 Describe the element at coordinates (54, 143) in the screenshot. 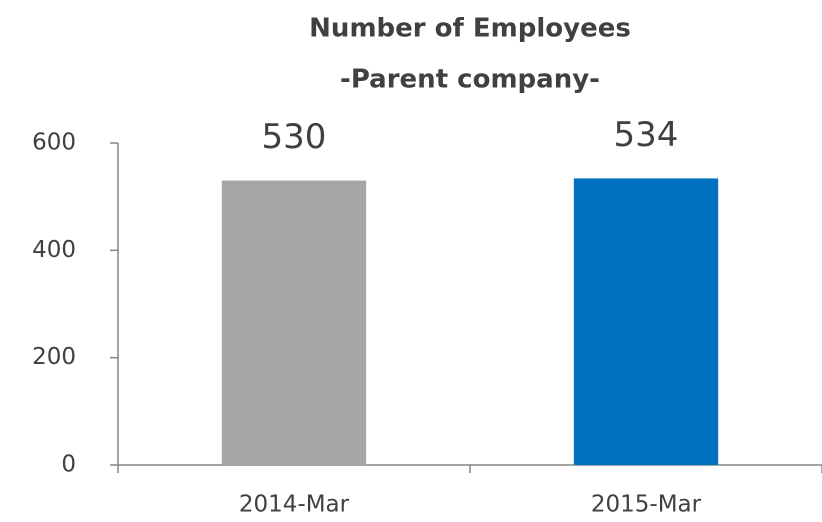

I see `y-tick-label: 600` at that location.